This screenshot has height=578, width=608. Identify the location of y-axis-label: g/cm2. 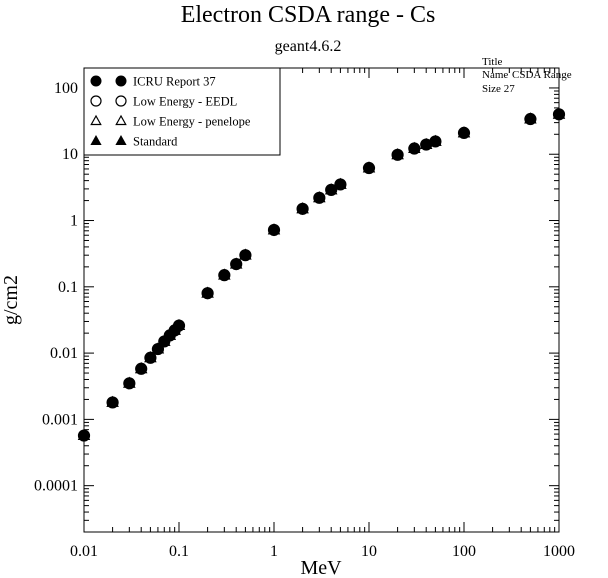
(11, 300).